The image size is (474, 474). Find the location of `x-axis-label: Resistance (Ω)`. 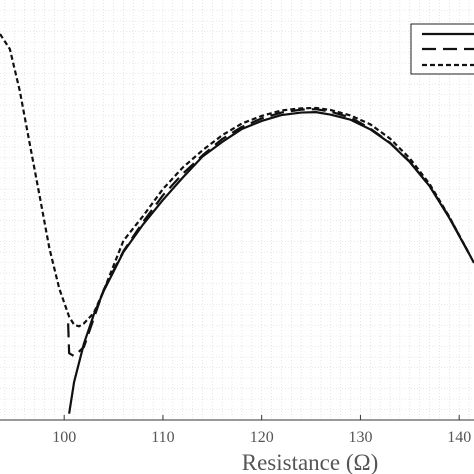

x-axis-label: Resistance (Ω) is located at coordinates (310, 462).